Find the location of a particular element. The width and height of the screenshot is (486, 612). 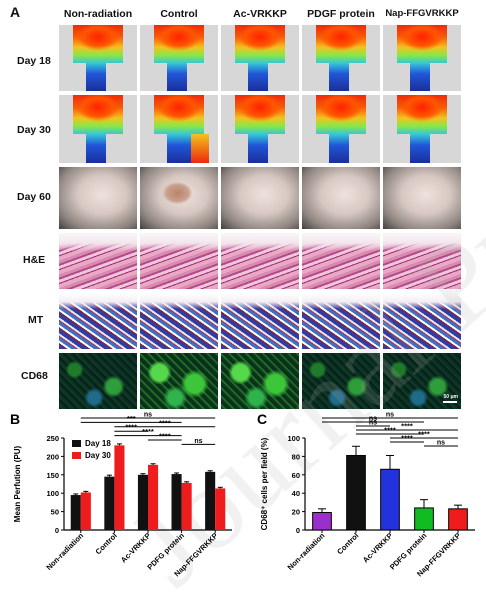

bar-nap-ffgvrkkp is located at coordinates (458, 519).